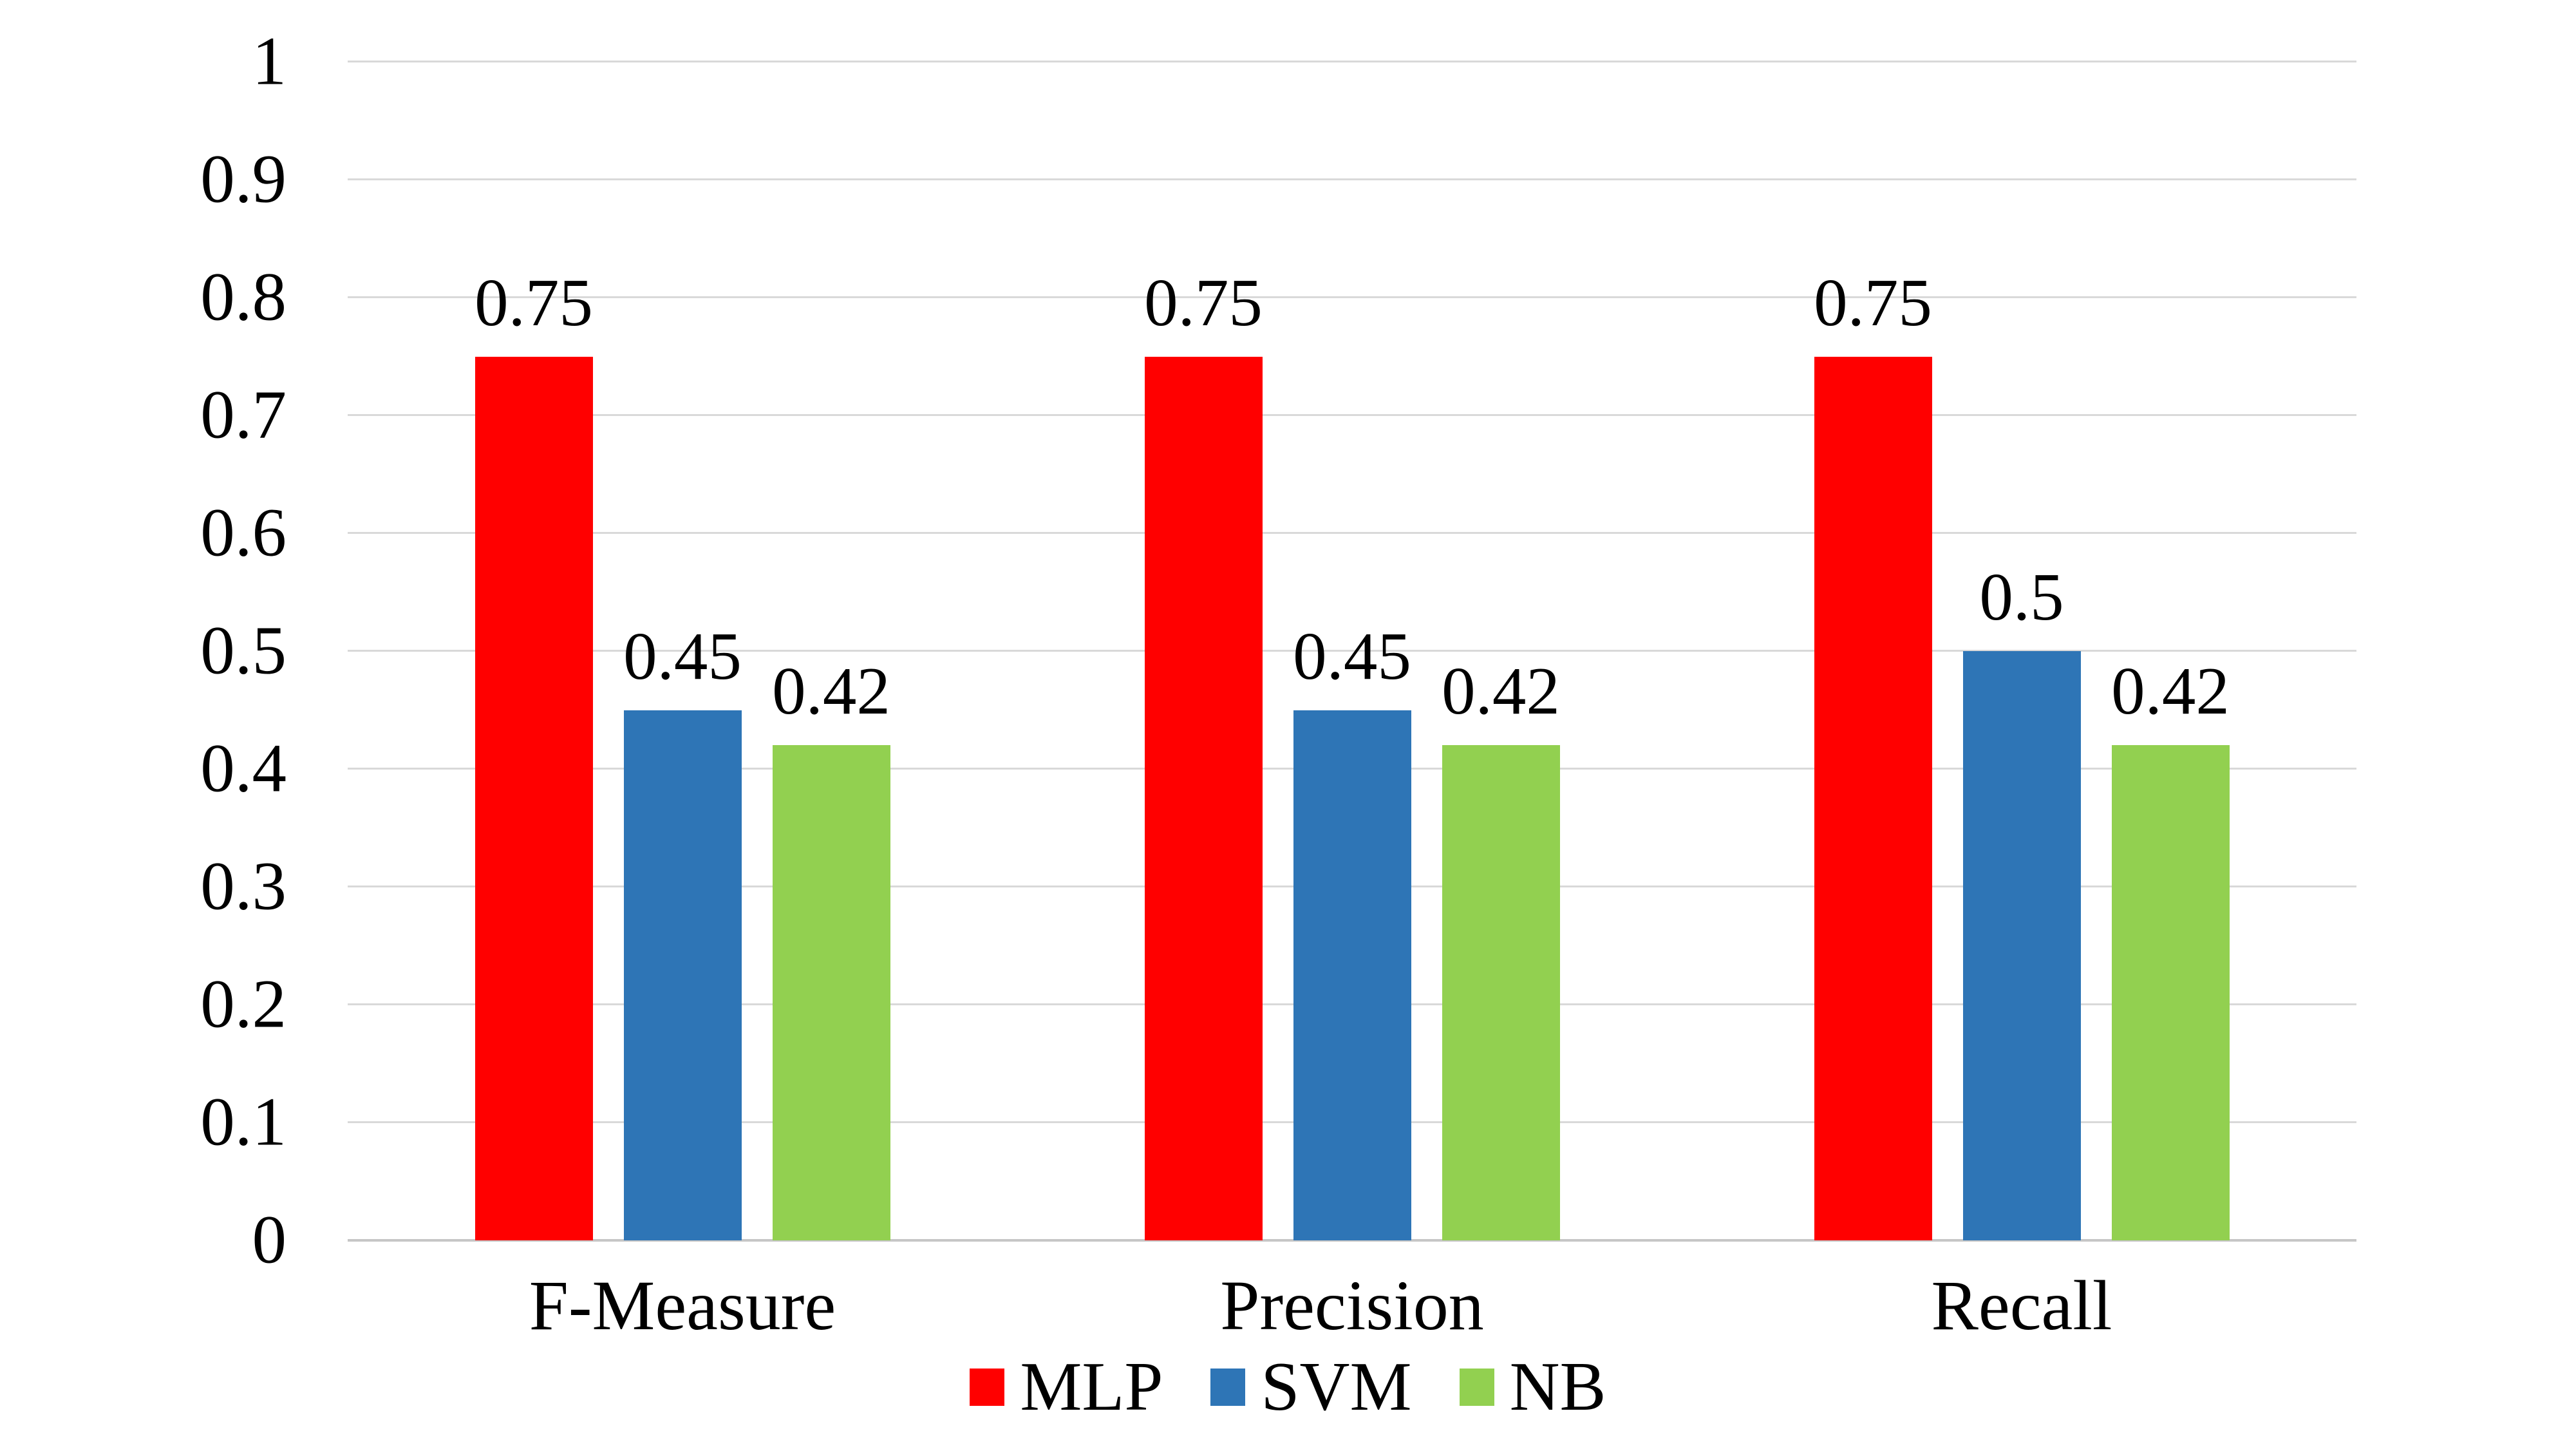  Describe the element at coordinates (243, 1122) in the screenshot. I see `y-tick-label: 0.1` at that location.